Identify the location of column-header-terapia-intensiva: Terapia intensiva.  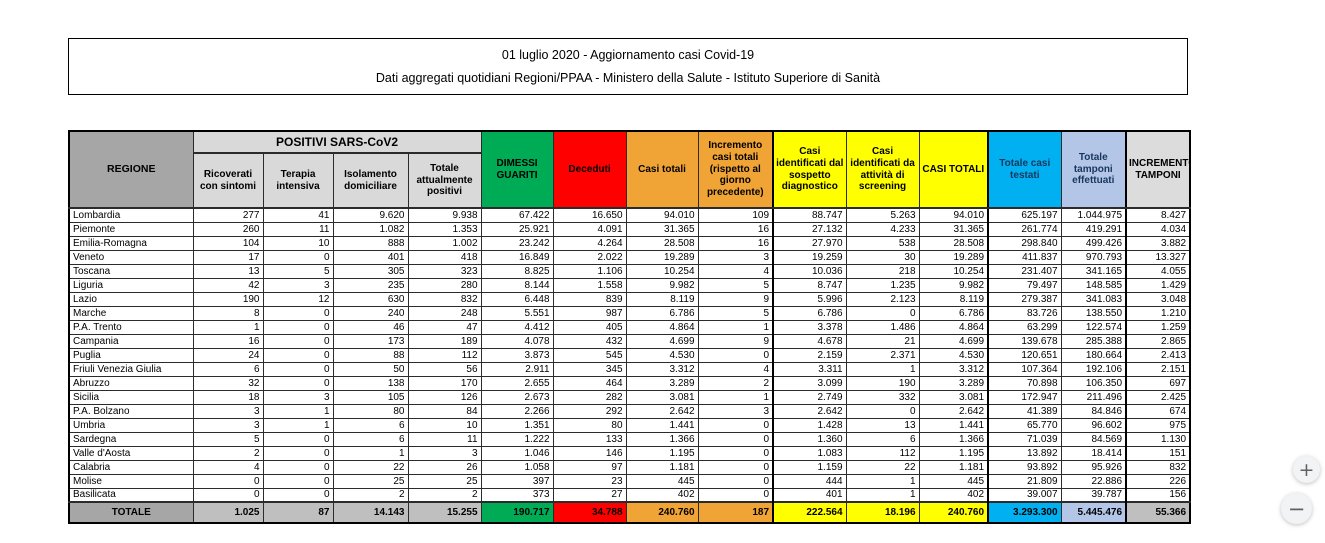
(298, 180).